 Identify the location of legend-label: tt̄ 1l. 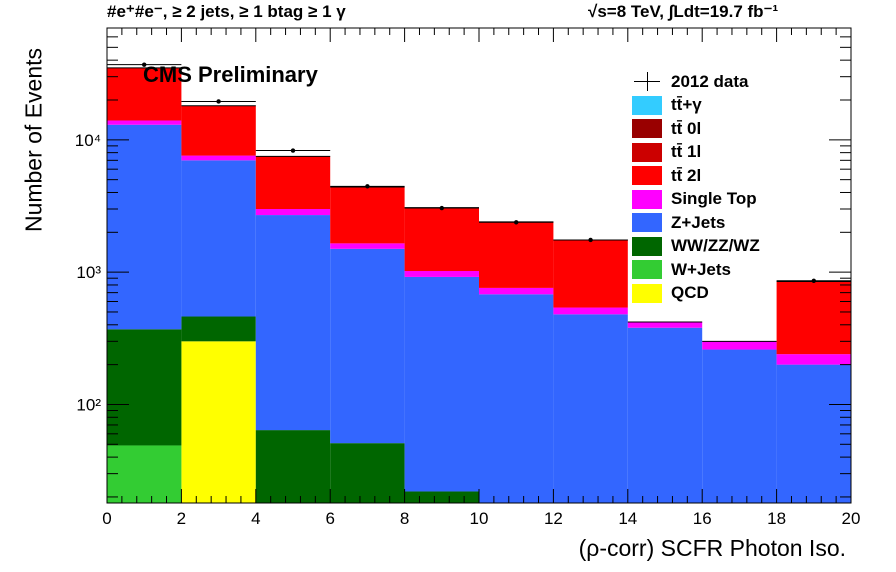
(686, 152).